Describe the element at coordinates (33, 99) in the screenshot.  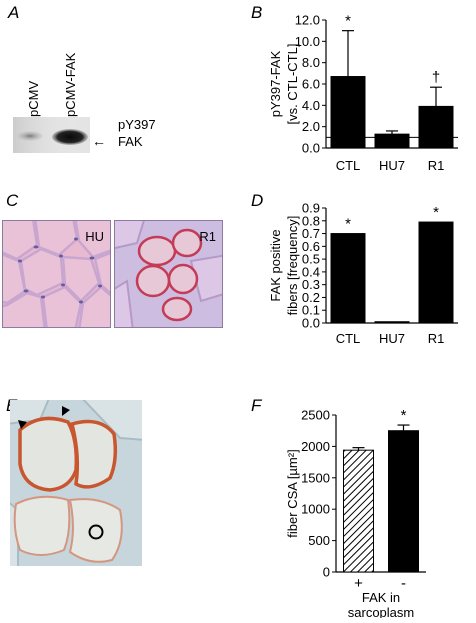
I see `lane-label-pcmv: pCMV` at that location.